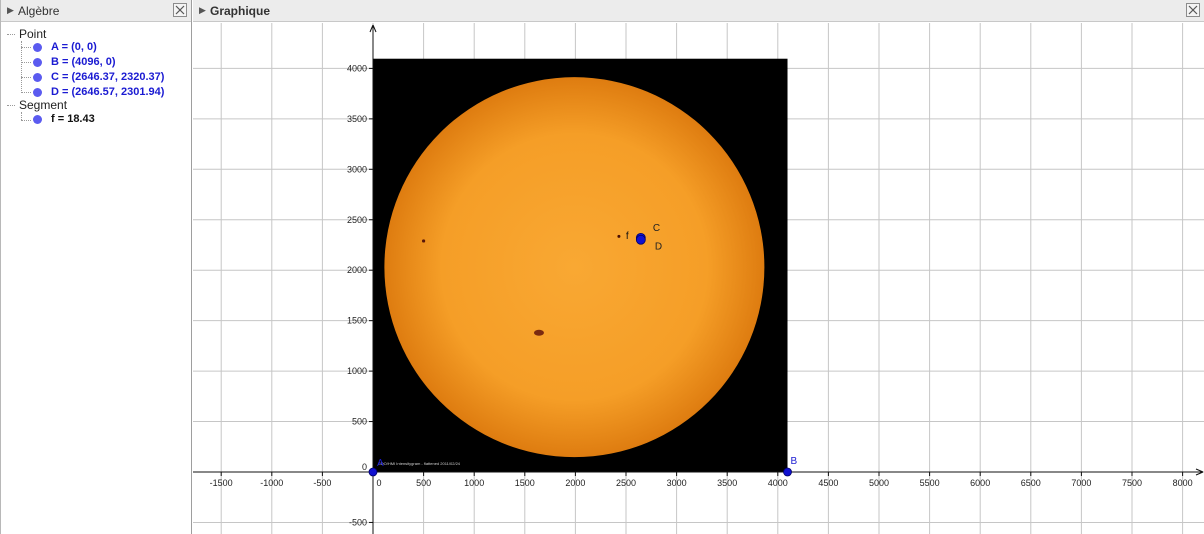 The height and width of the screenshot is (534, 1204). Describe the element at coordinates (423, 483) in the screenshot. I see `x-tick-label: 500` at that location.